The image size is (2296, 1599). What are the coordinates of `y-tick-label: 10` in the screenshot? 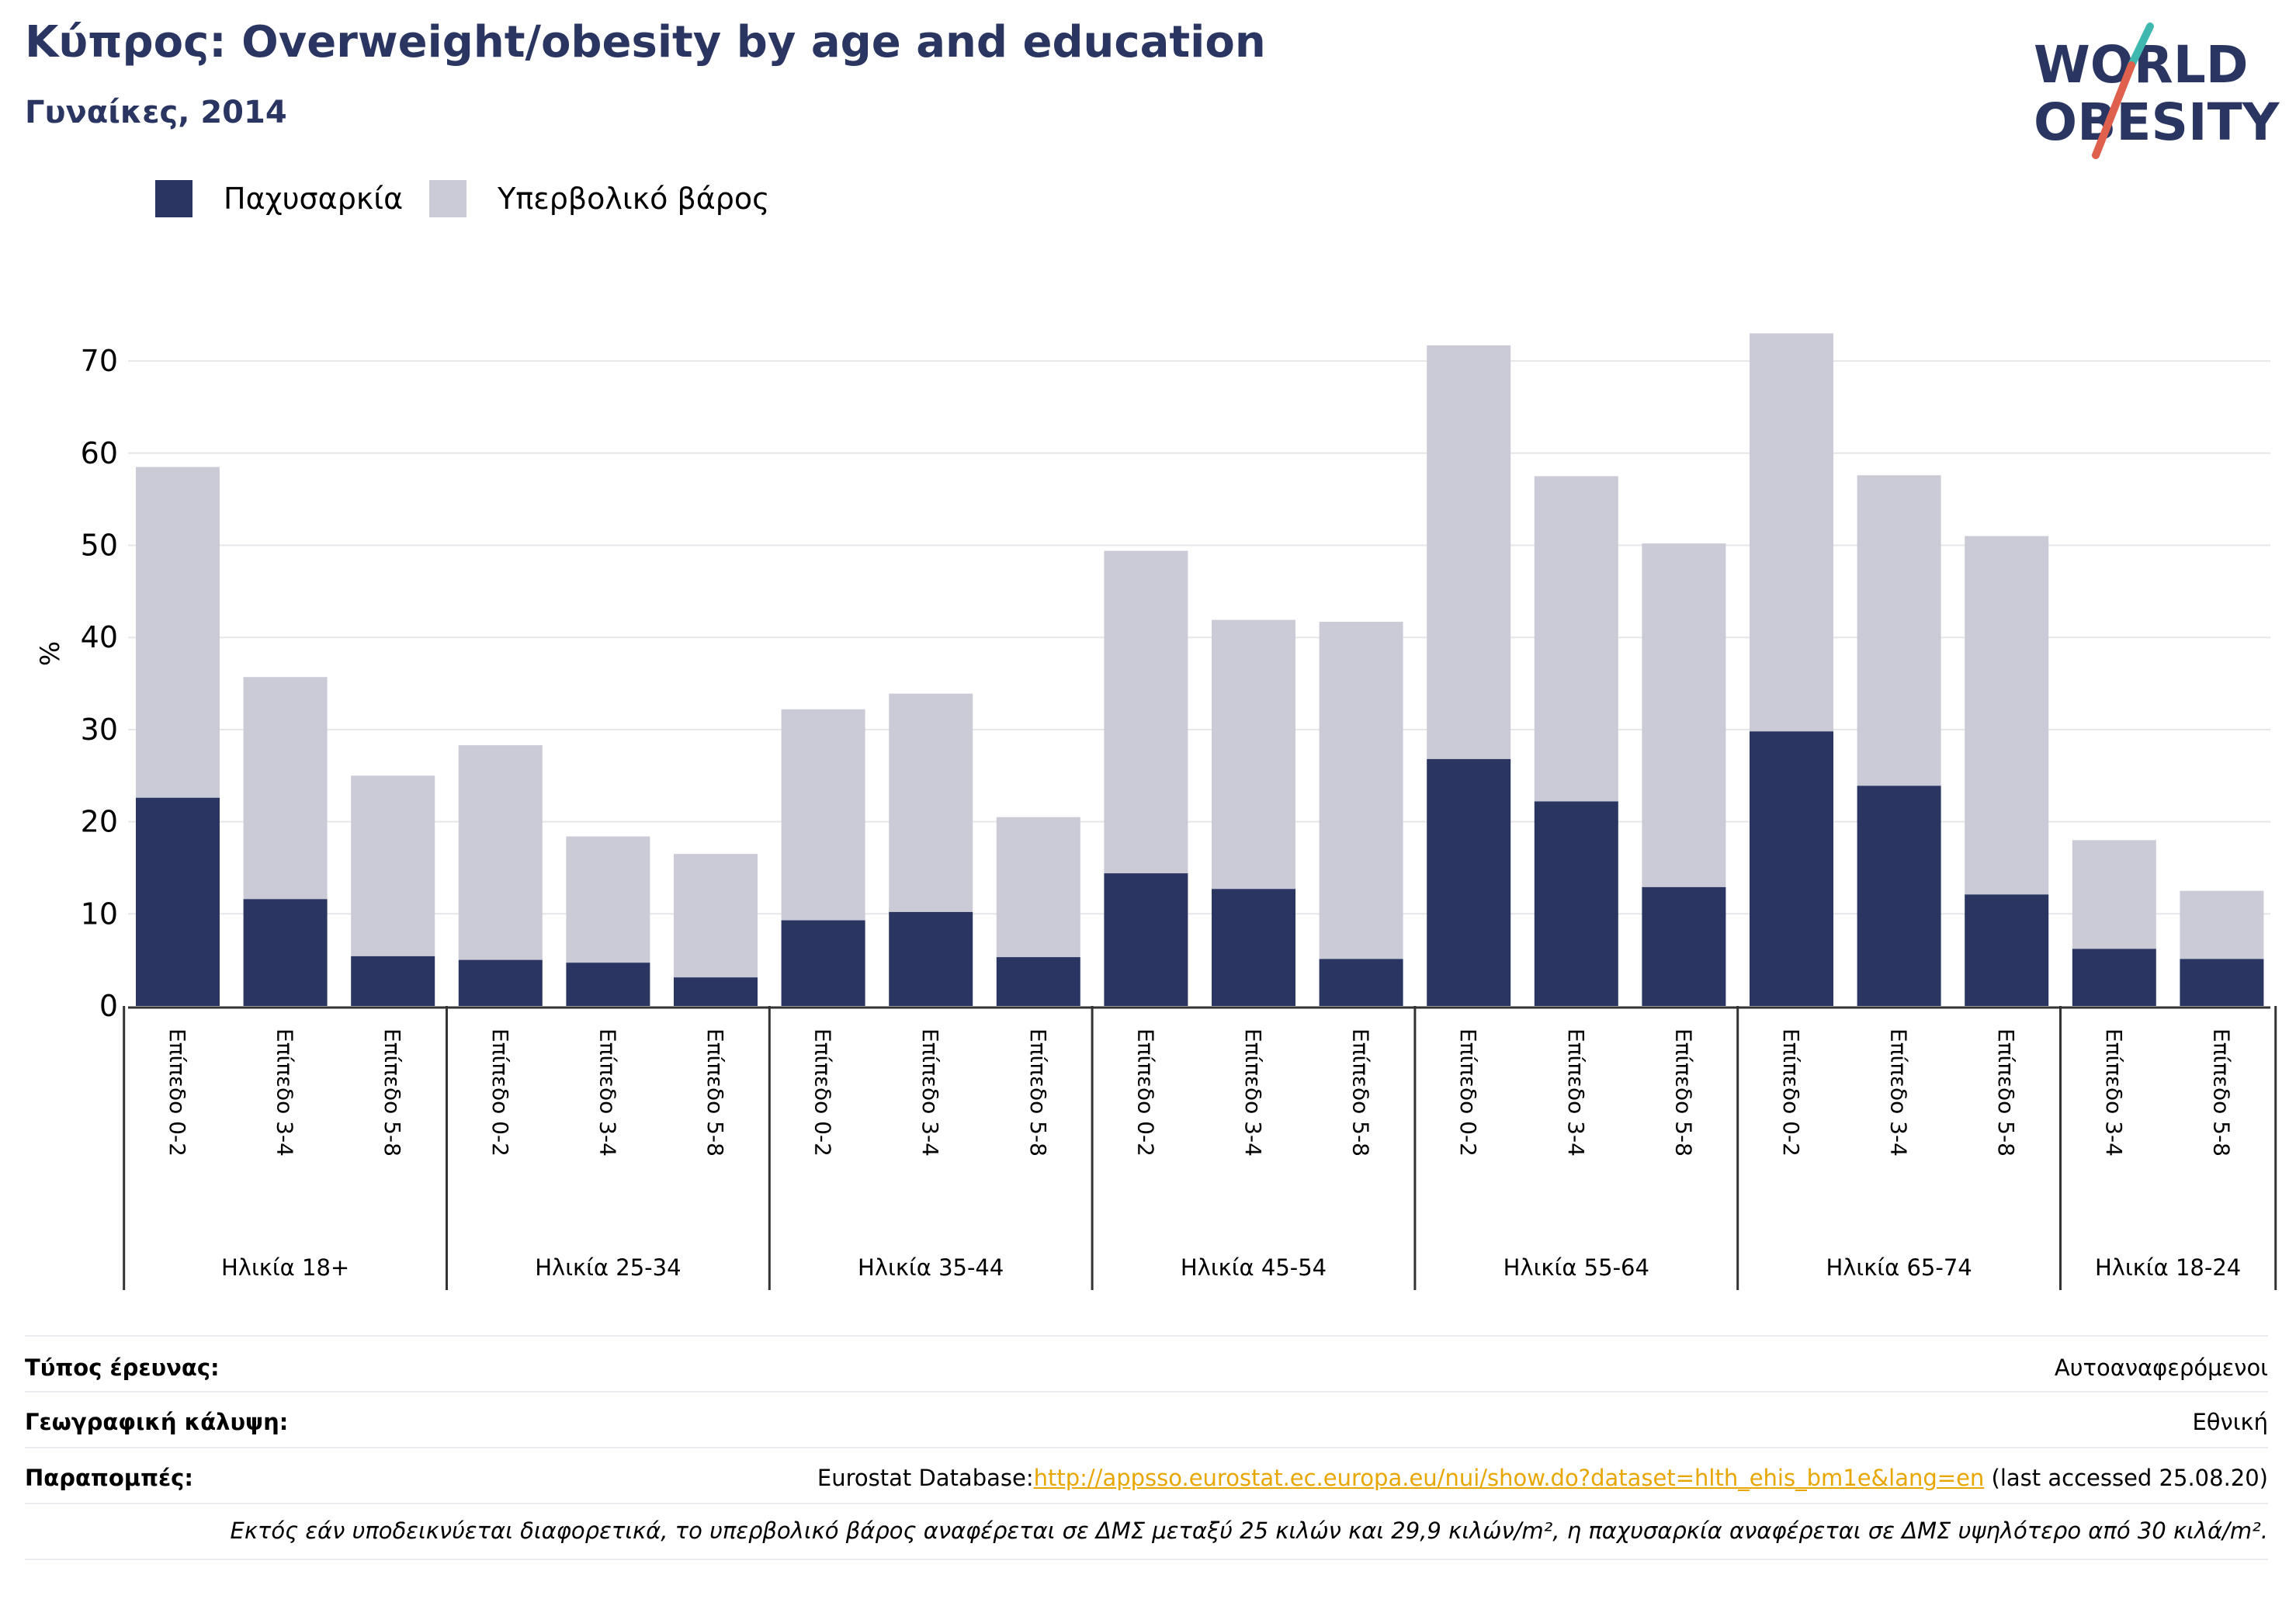 It's located at (99, 914).